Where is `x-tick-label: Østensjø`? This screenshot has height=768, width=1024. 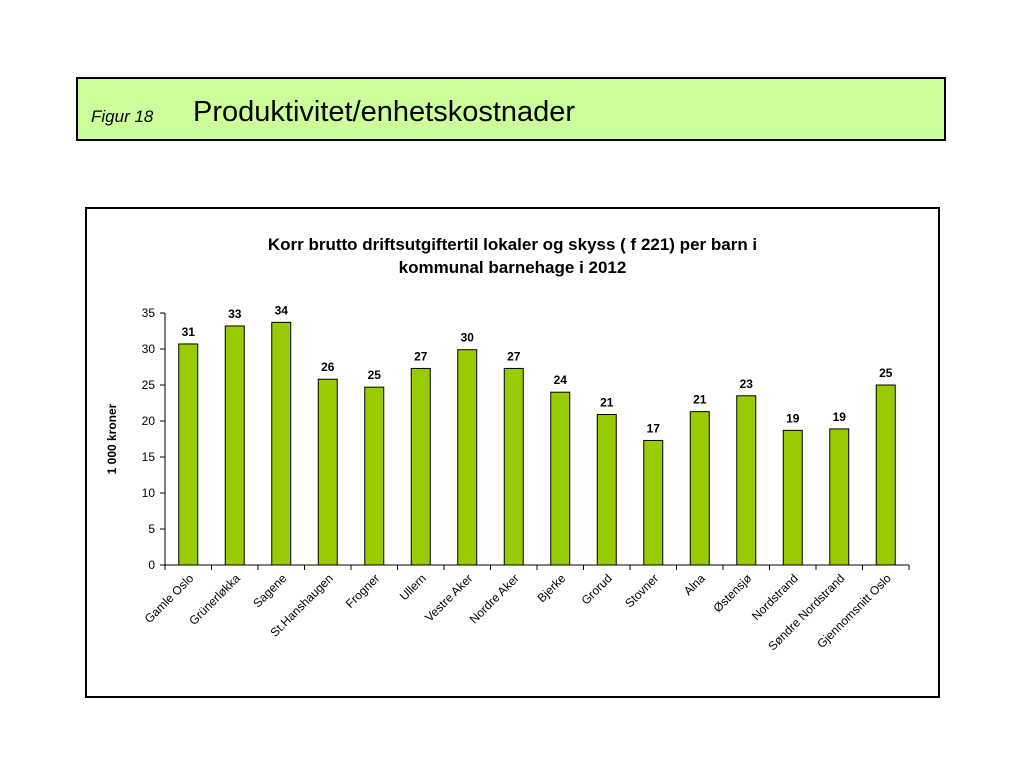
x-tick-label: Østensjø is located at coordinates (733, 593).